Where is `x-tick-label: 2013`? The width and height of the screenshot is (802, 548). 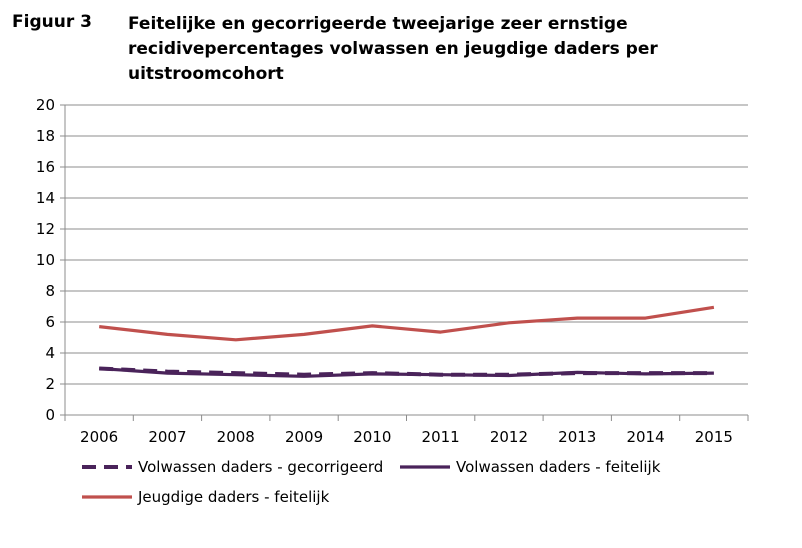 x-tick-label: 2013 is located at coordinates (577, 437).